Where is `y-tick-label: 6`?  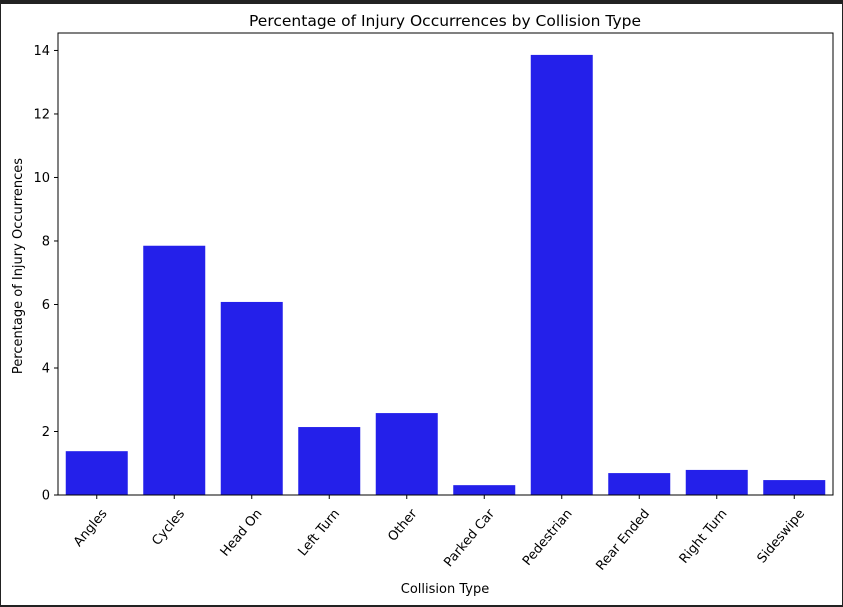 y-tick-label: 6 is located at coordinates (46, 305).